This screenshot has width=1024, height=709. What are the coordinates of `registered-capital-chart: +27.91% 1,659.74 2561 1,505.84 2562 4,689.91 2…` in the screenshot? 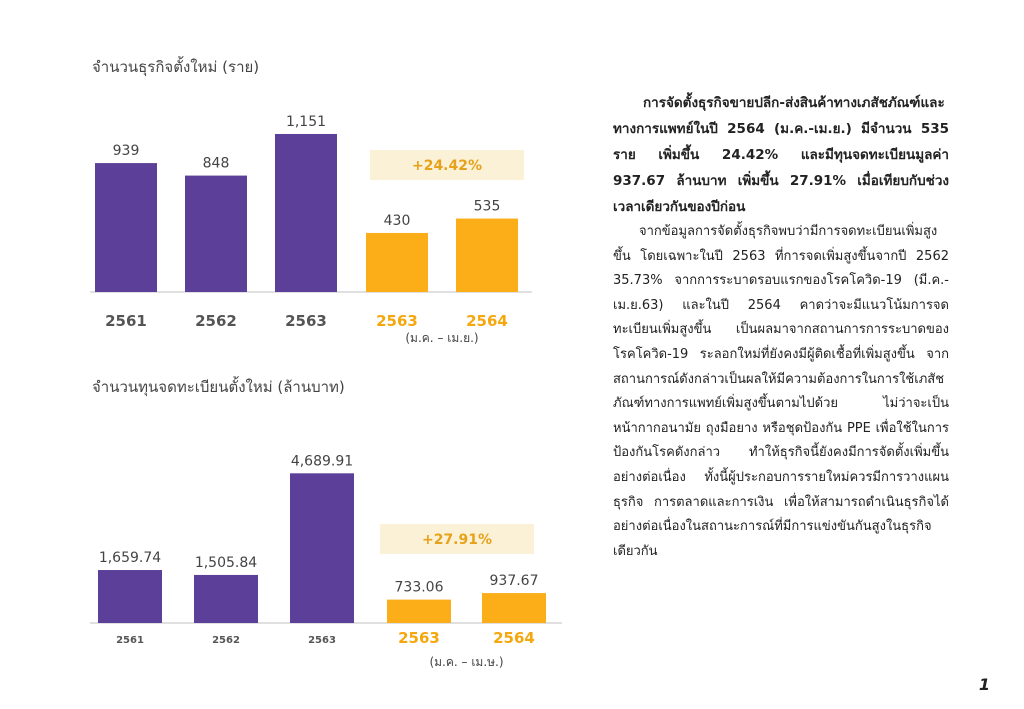 It's located at (326, 561).